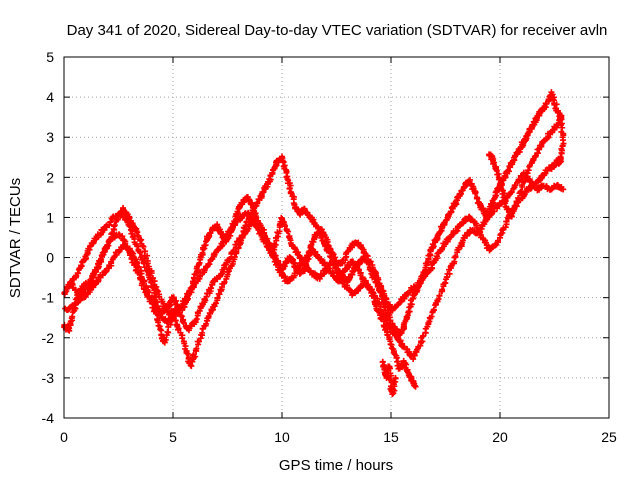  Describe the element at coordinates (50, 217) in the screenshot. I see `y-tick-label: 1` at that location.